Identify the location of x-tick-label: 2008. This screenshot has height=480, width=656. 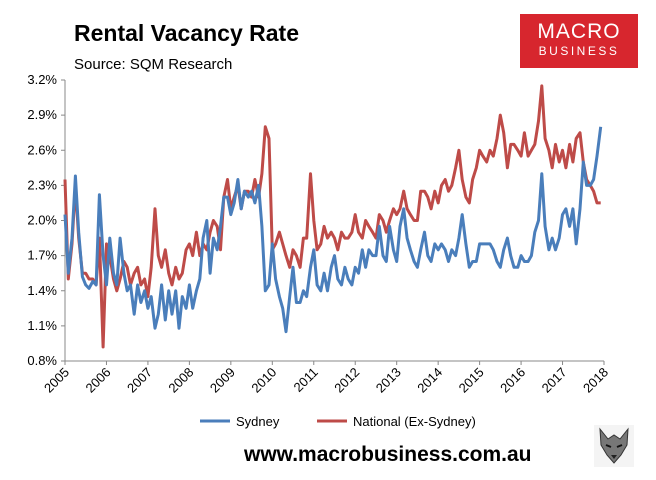
(180, 380).